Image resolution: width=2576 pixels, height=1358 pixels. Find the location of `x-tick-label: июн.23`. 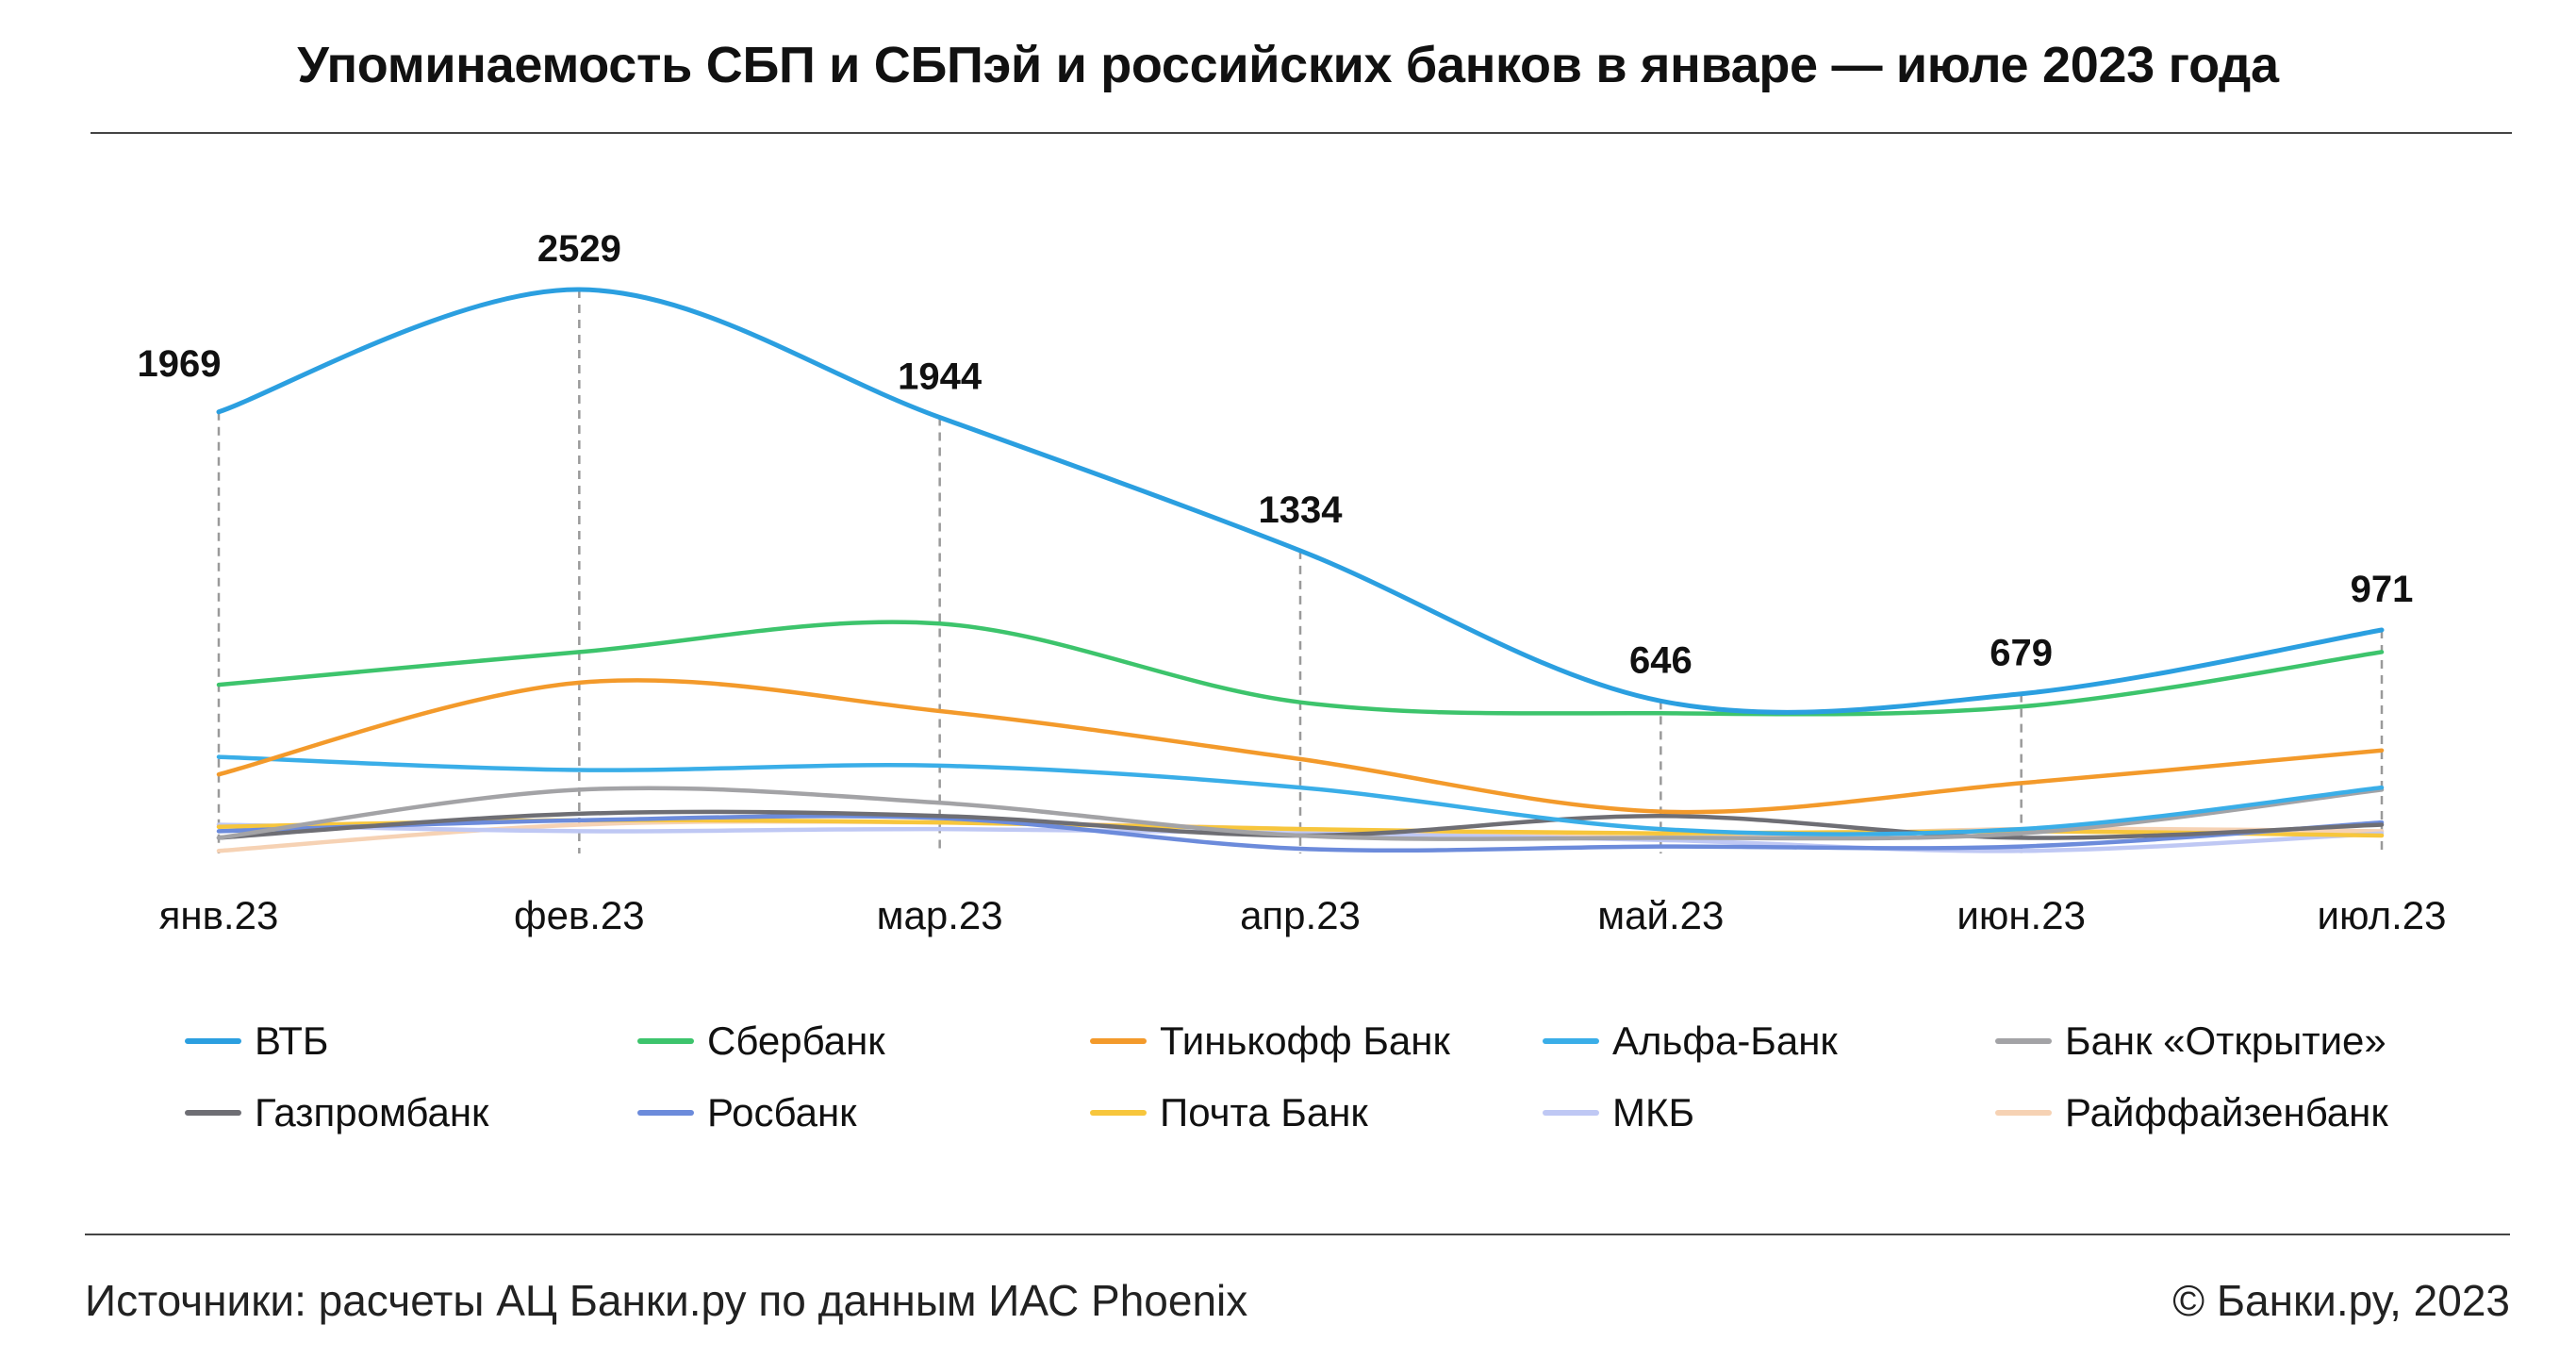

x-tick-label: июн.23 is located at coordinates (2021, 915).